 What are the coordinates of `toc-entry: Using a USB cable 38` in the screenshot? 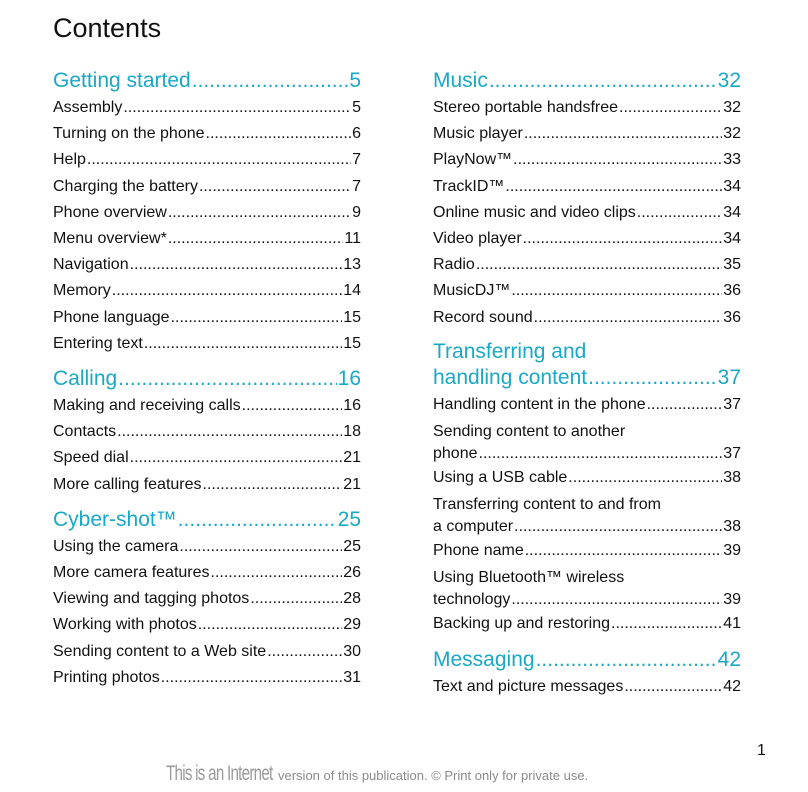 It's located at (587, 478).